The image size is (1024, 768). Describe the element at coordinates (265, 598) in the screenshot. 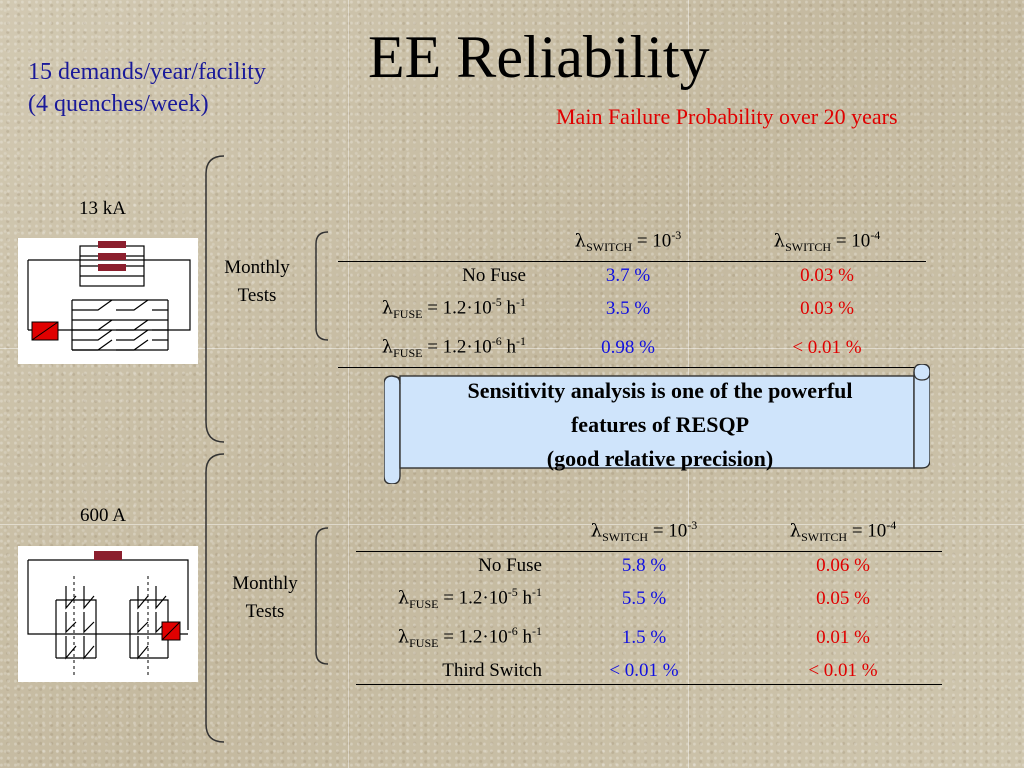

I see `bottom-monthly-tests-label: Monthly Tests` at that location.